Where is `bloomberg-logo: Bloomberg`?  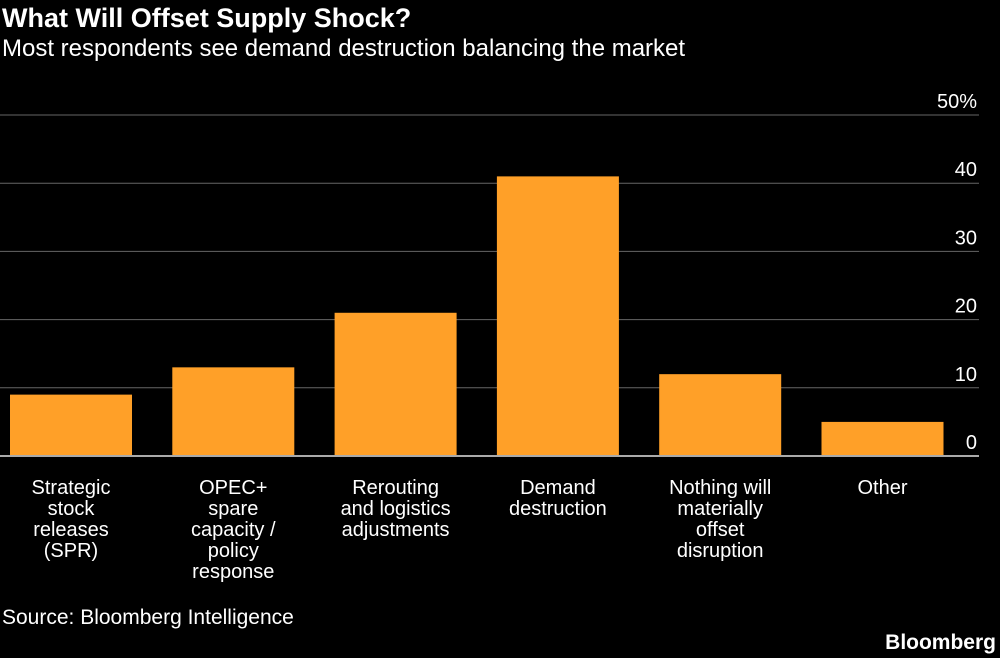 bloomberg-logo: Bloomberg is located at coordinates (940, 642).